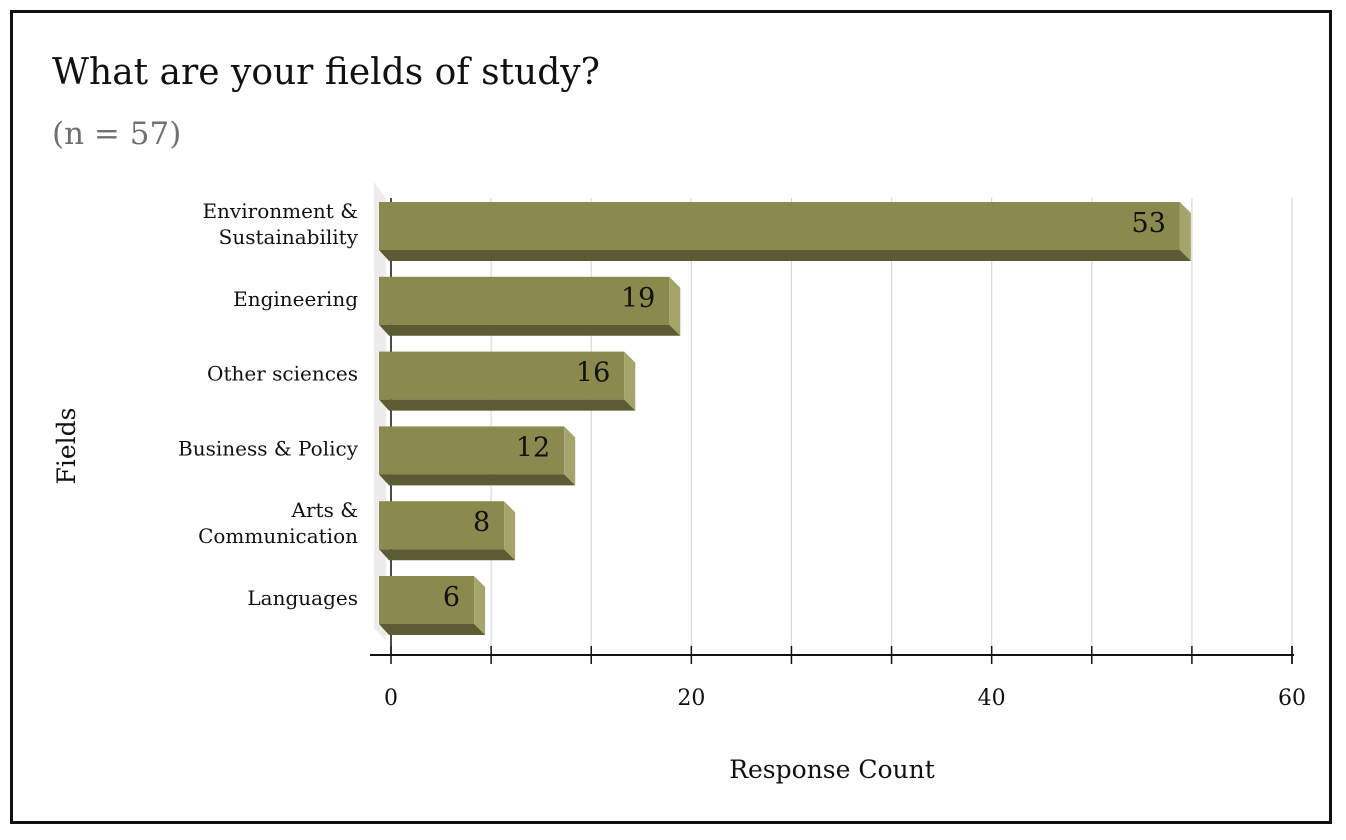 Image resolution: width=1346 pixels, height=840 pixels. I want to click on x-tick-label: 0, so click(391, 698).